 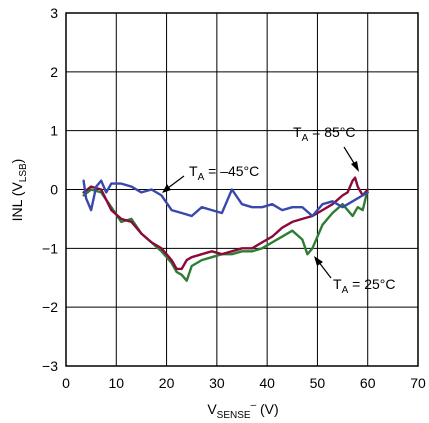 I want to click on y-tick-label: −1, so click(x=50, y=248).